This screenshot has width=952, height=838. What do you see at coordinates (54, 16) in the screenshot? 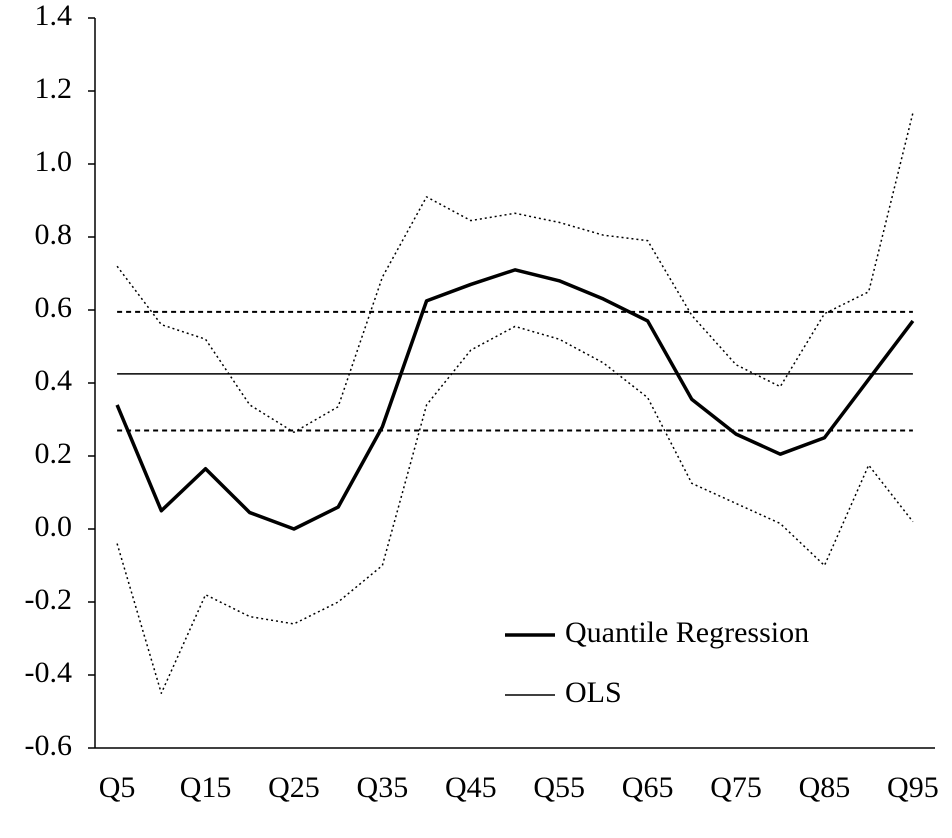
I see `y-tick-label: 1.4` at bounding box center [54, 16].